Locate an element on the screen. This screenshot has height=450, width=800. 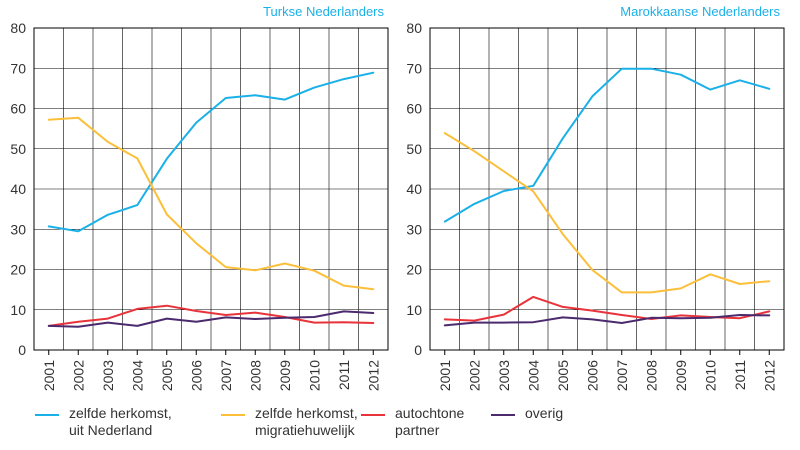
legend-item-autochtone-partner: autochtone partner is located at coordinates (412, 422).